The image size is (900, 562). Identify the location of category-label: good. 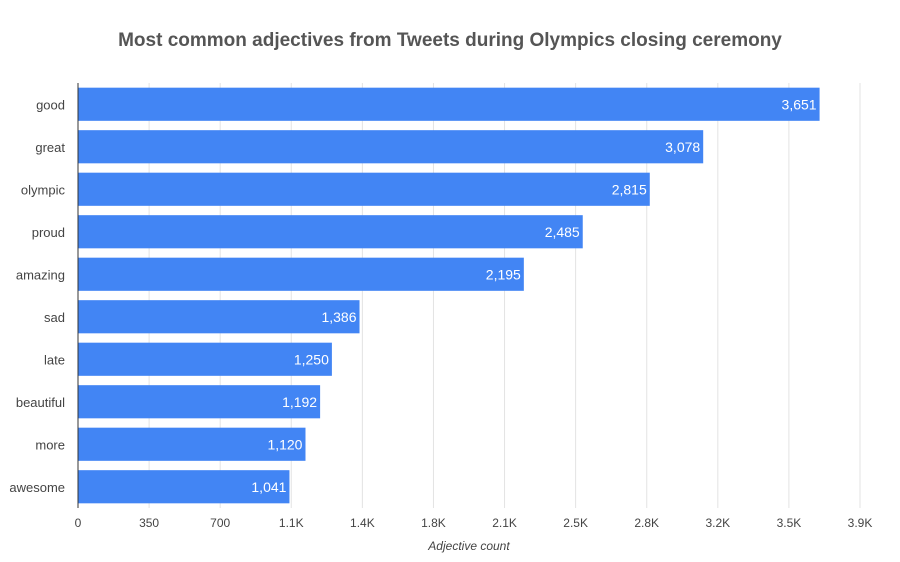
(50, 104).